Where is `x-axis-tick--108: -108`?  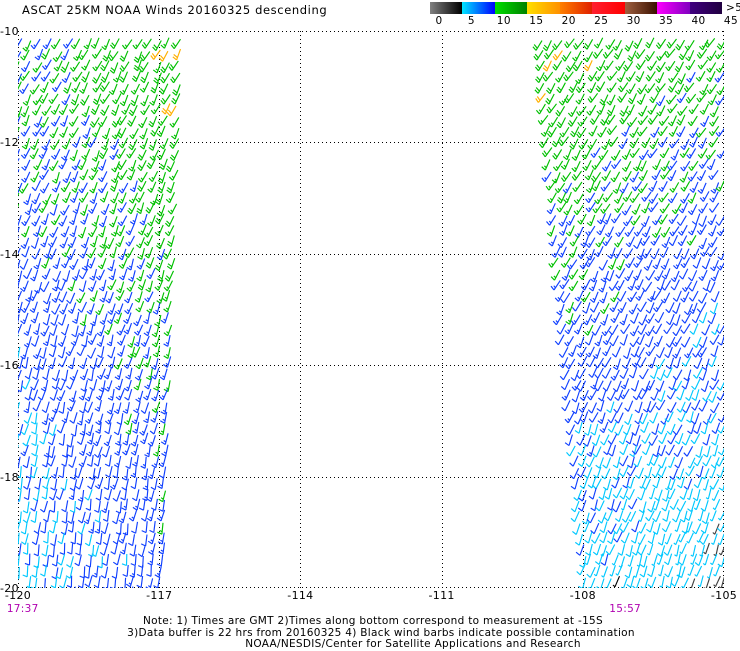 x-axis-tick--108: -108 is located at coordinates (583, 595).